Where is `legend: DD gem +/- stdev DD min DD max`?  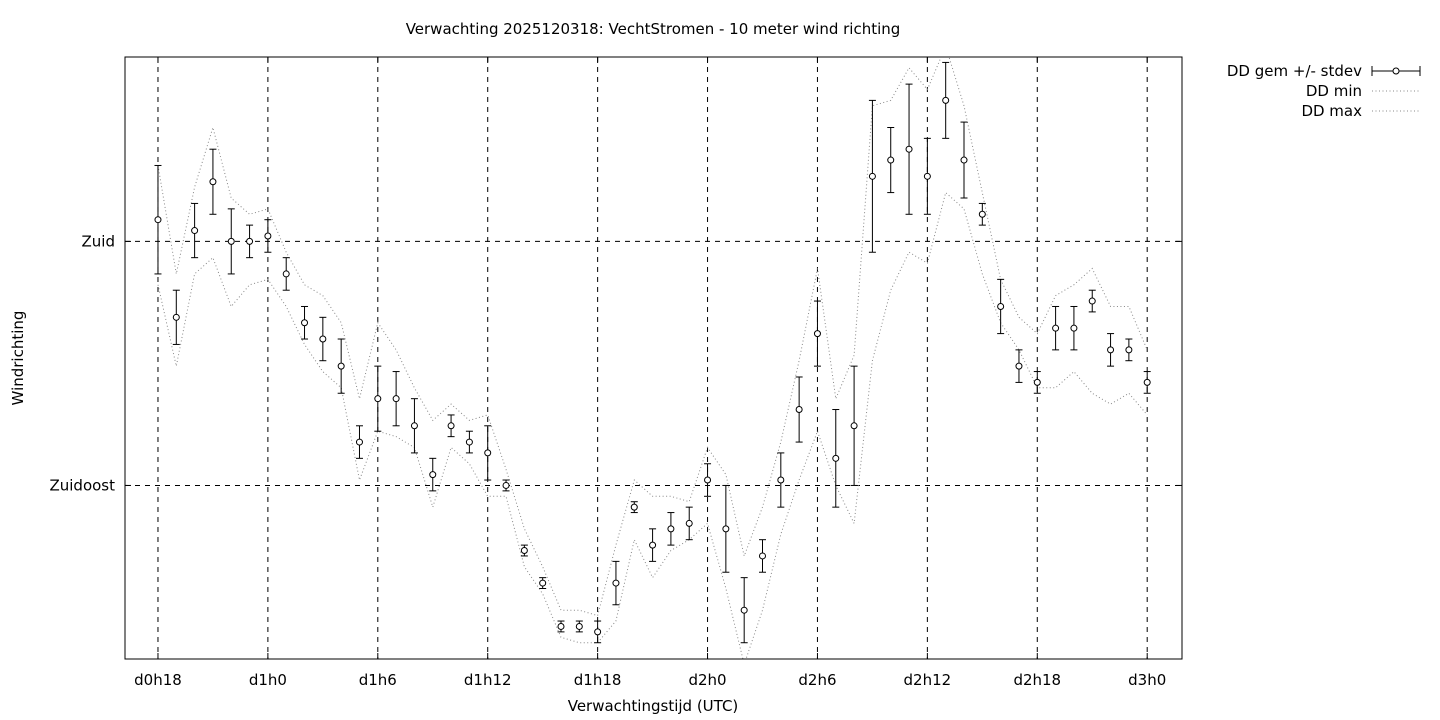 legend: DD gem +/- stdev DD min DD max is located at coordinates (1324, 91).